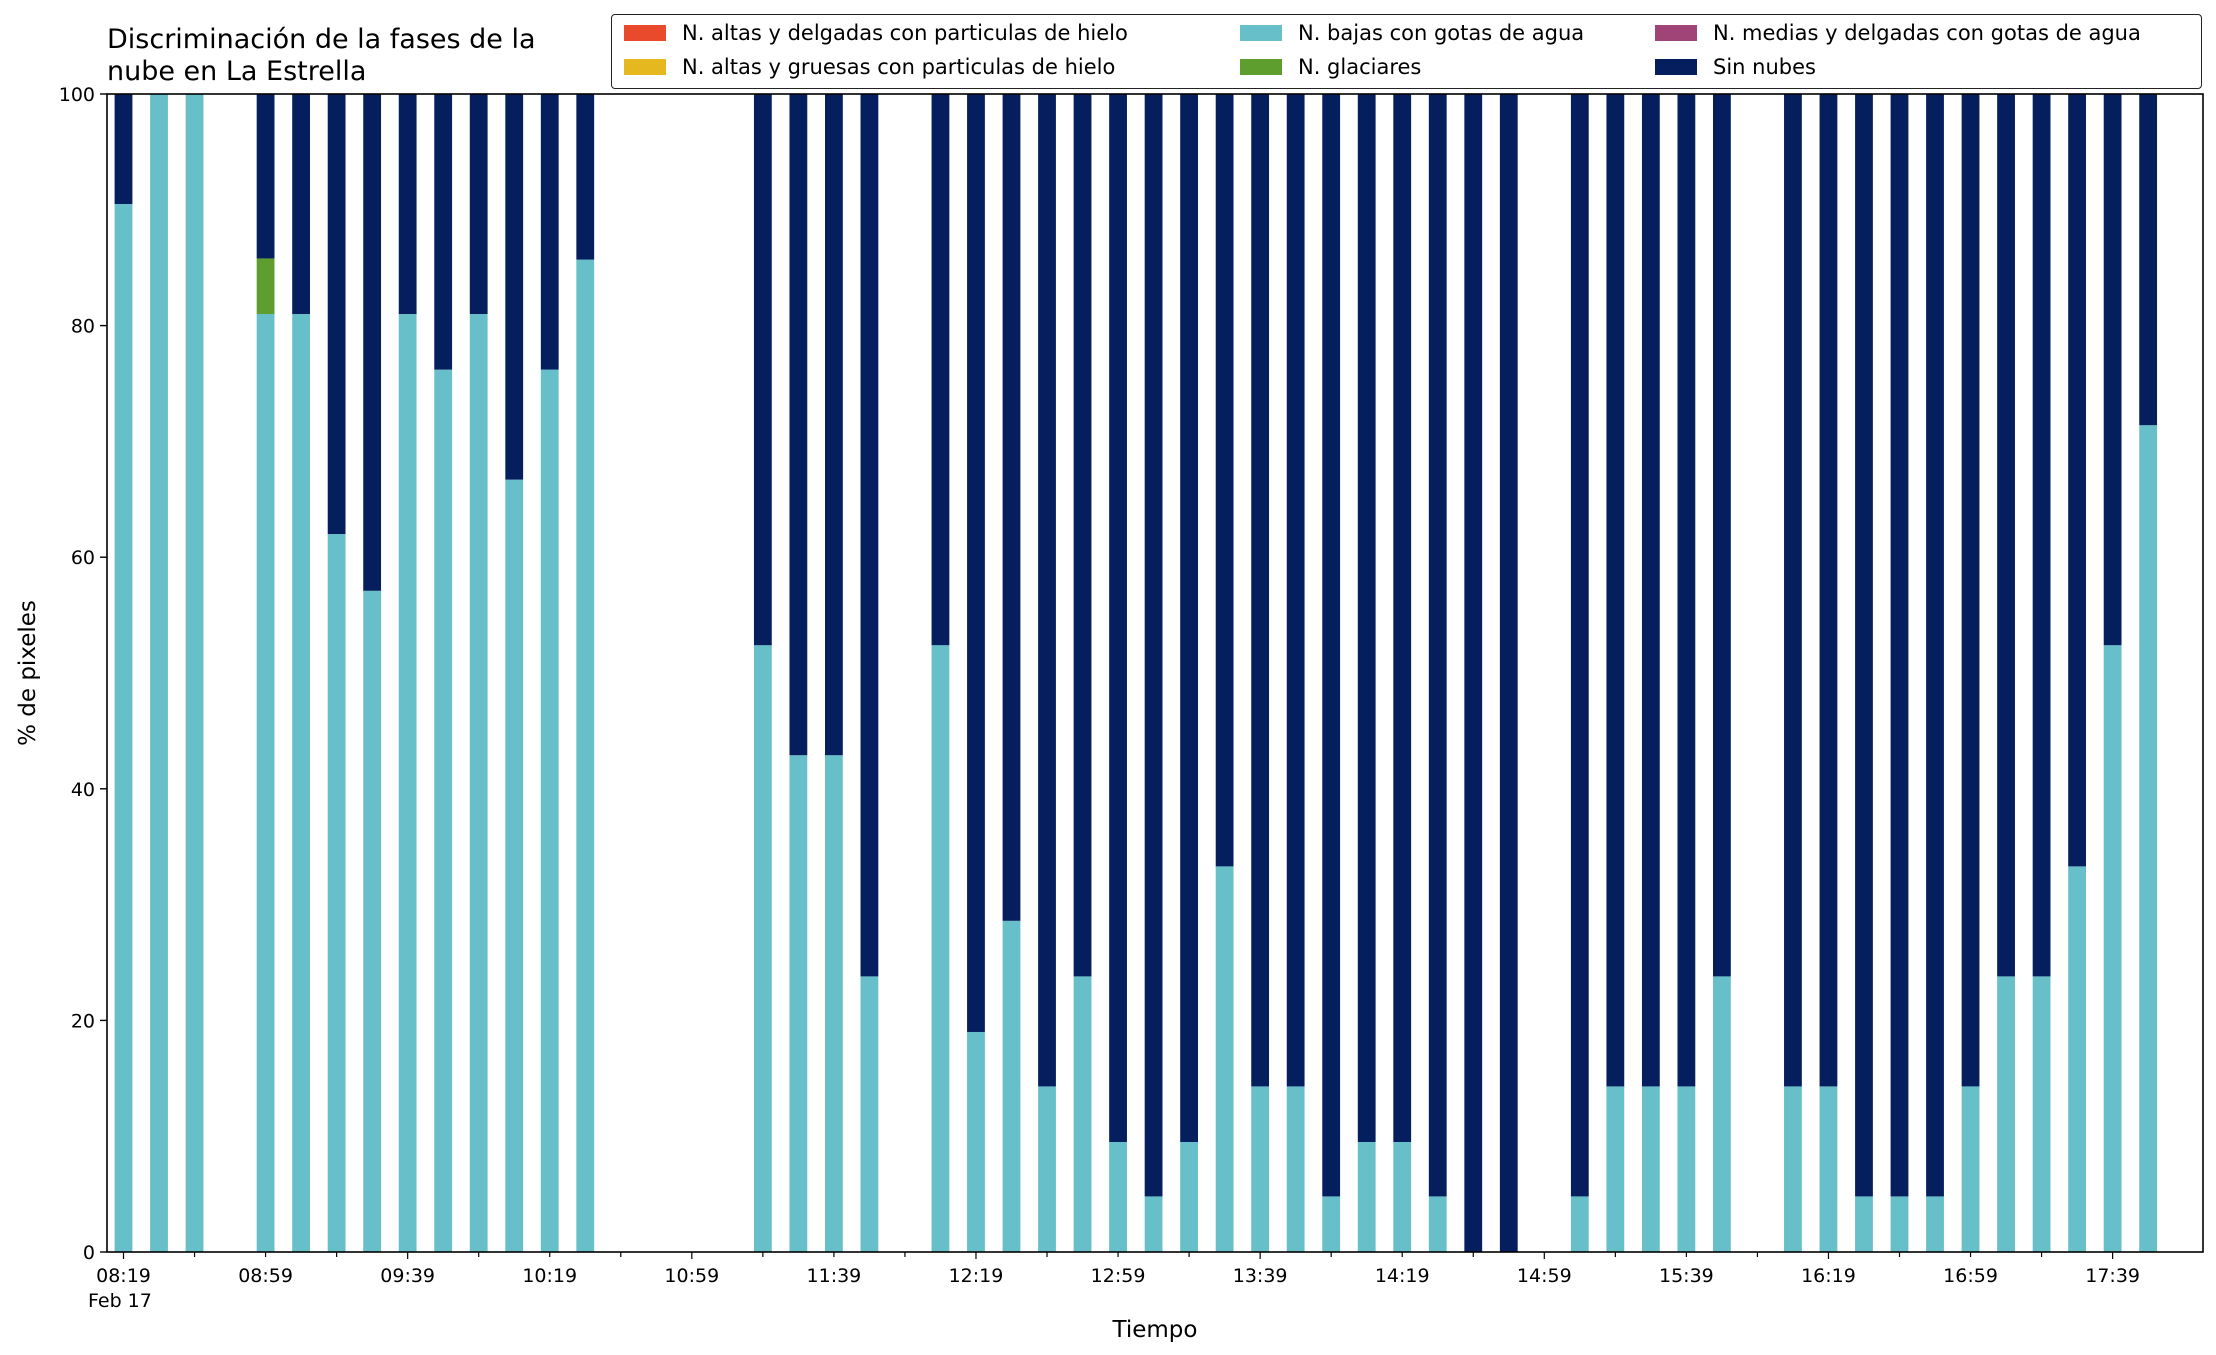 This screenshot has height=1355, width=2216. What do you see at coordinates (83, 327) in the screenshot?
I see `y-tick-label: 80` at bounding box center [83, 327].